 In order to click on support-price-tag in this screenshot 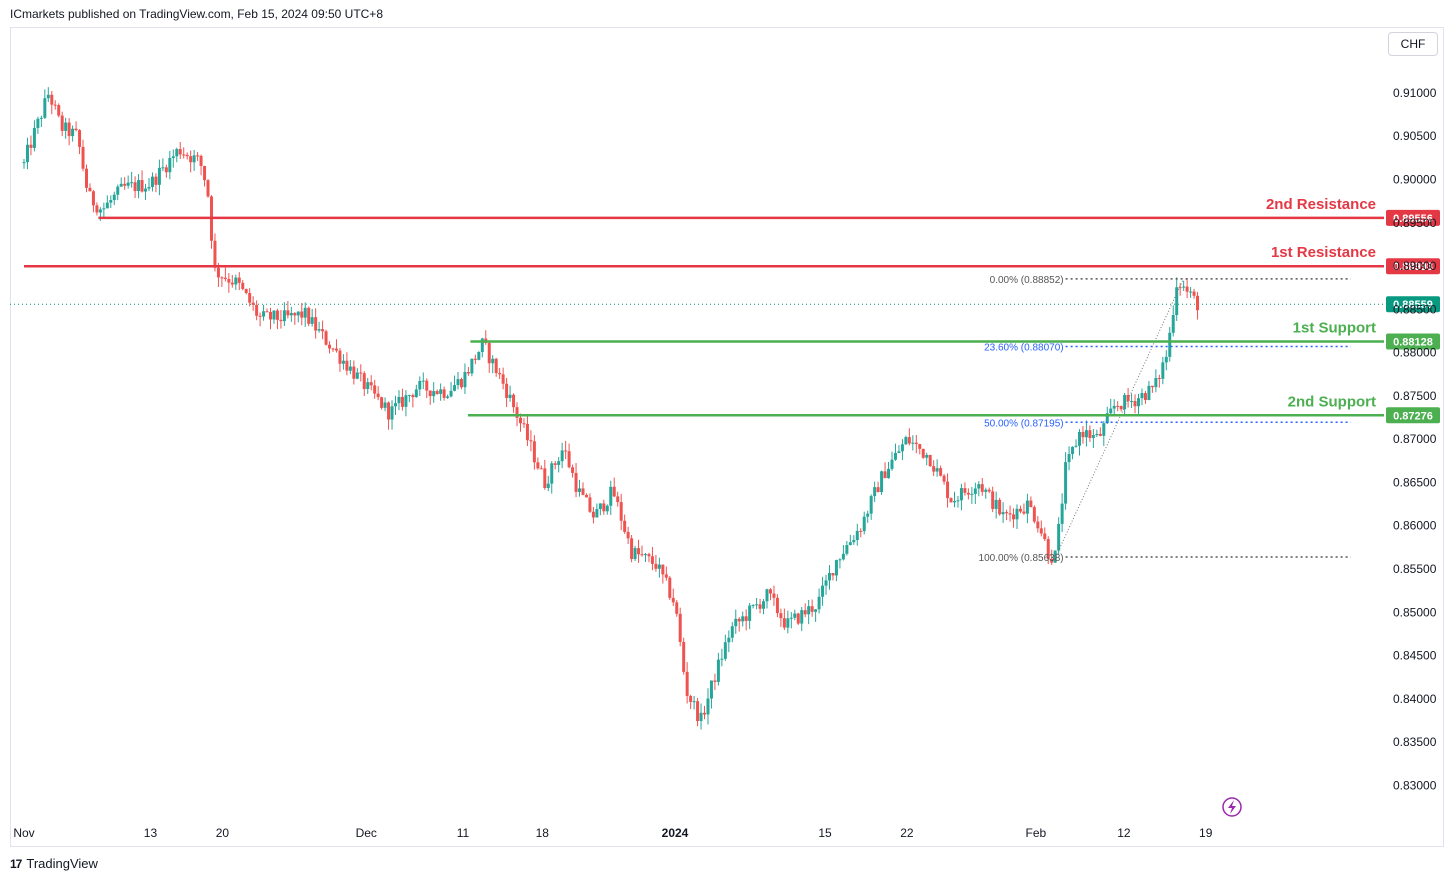, I will do `click(1413, 415)`.